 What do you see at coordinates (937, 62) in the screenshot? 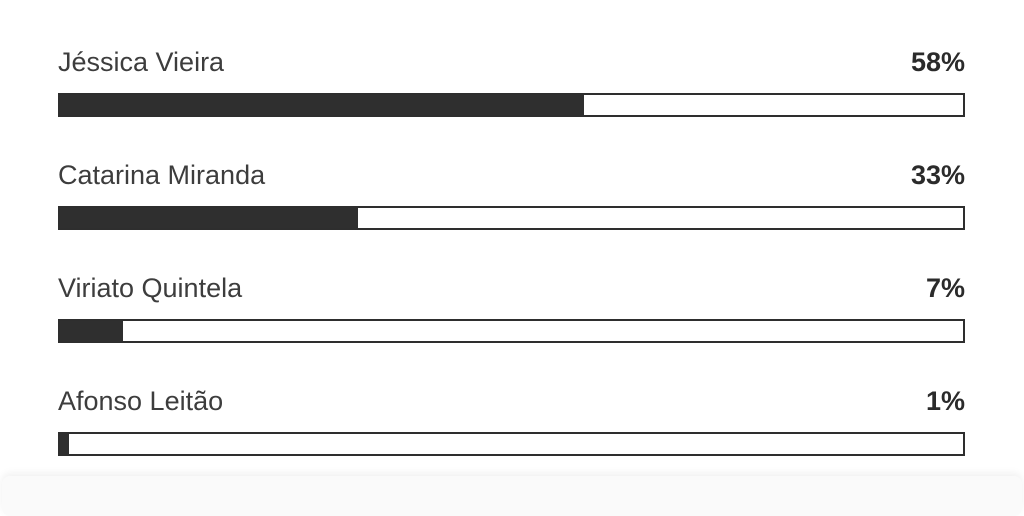
I see `option-percent: 58%` at bounding box center [937, 62].